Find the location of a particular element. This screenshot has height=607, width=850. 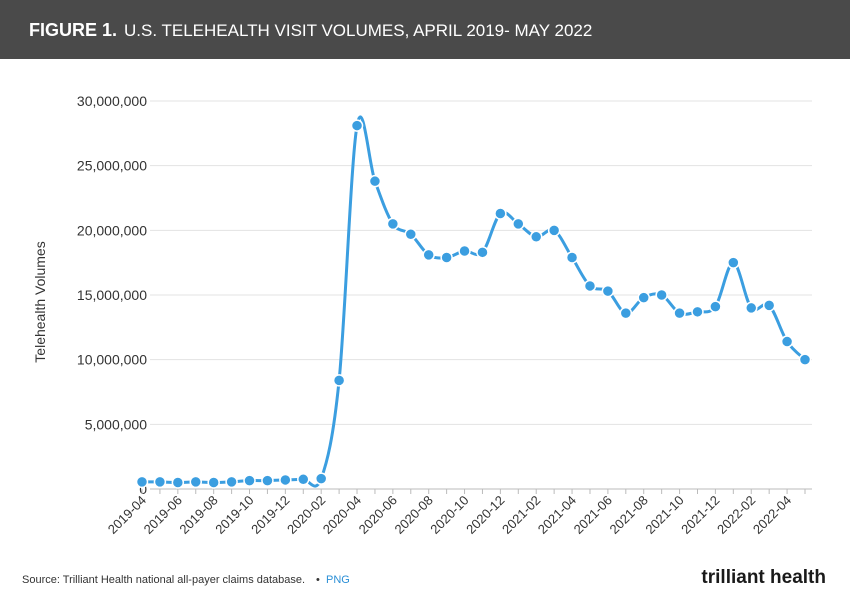

x-tick-label: 2021-06 is located at coordinates (593, 515).